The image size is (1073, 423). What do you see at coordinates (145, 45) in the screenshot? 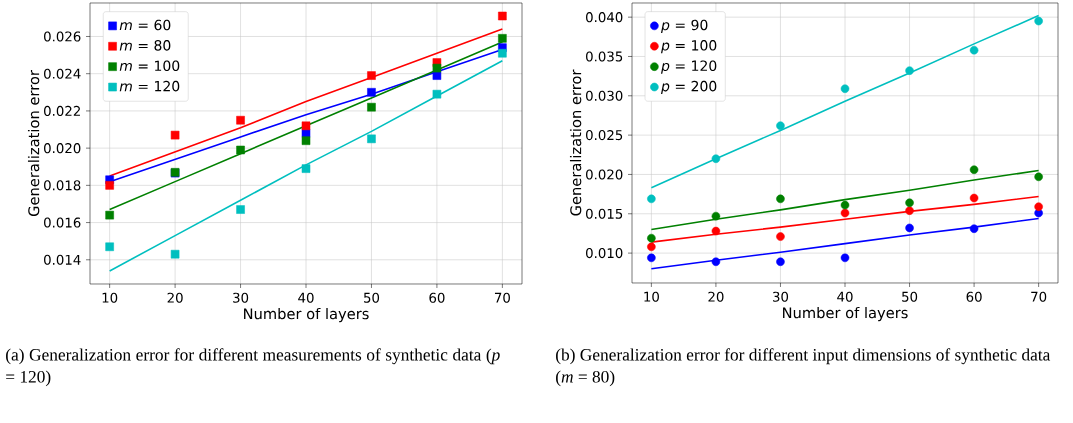
I see `legend-label: m = 80` at bounding box center [145, 45].